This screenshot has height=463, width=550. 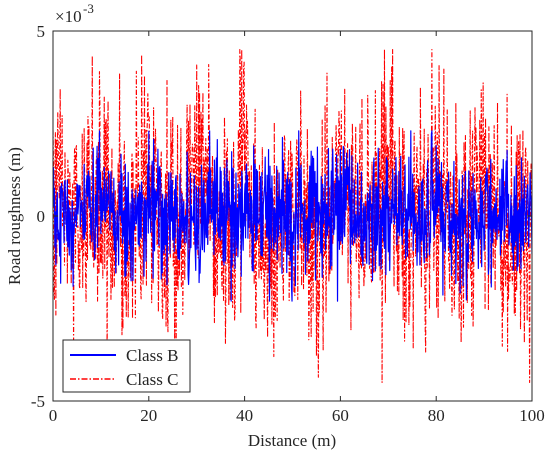 I want to click on legend-box, so click(x=126, y=366).